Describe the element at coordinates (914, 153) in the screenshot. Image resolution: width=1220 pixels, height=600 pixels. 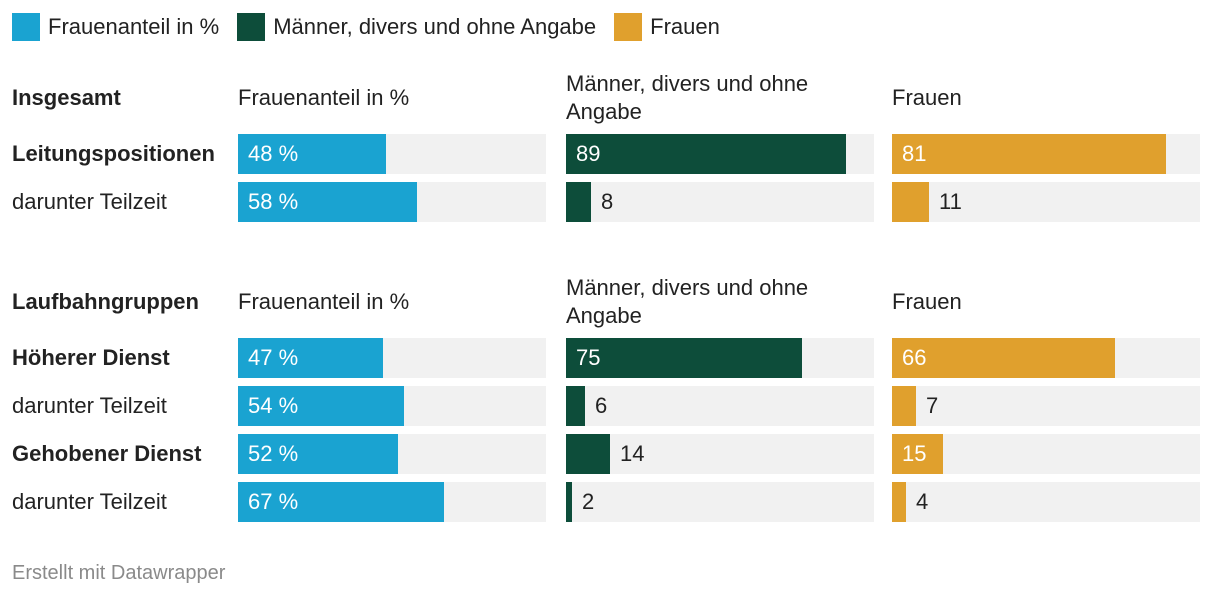
I see `value-label-women: 81` at that location.